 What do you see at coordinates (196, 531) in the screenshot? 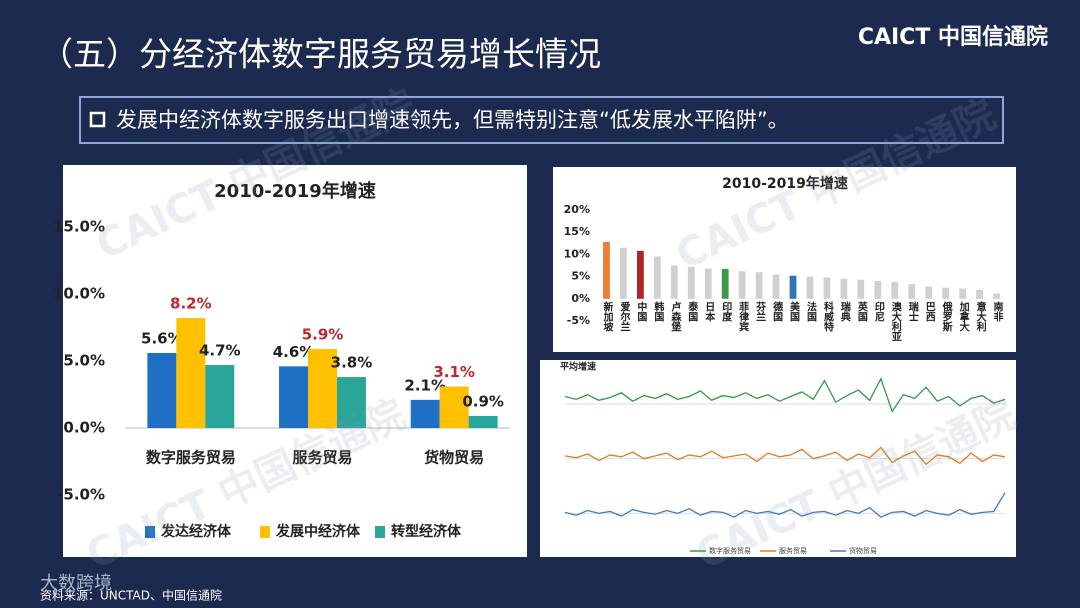
I see `legend-label: 发达经济体` at bounding box center [196, 531].